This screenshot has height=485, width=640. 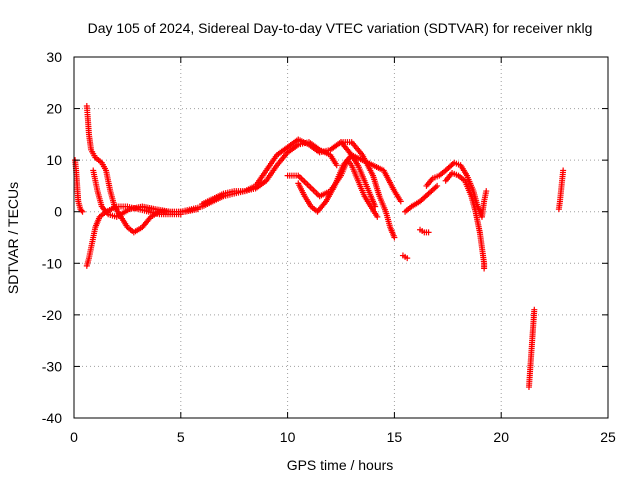 What do you see at coordinates (74, 437) in the screenshot?
I see `x-tick-label: 0` at bounding box center [74, 437].